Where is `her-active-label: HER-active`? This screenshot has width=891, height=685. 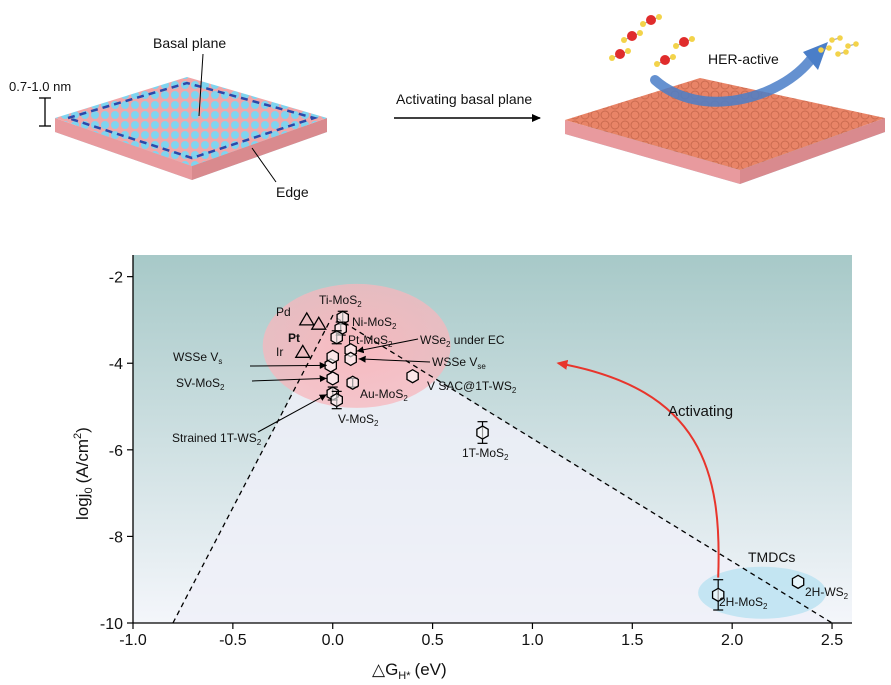 her-active-label: HER-active is located at coordinates (743, 59).